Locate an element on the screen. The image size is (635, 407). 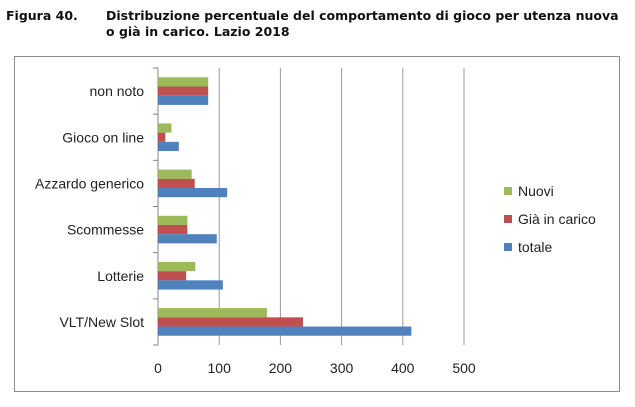
category-label: Scommesse is located at coordinates (105, 230).